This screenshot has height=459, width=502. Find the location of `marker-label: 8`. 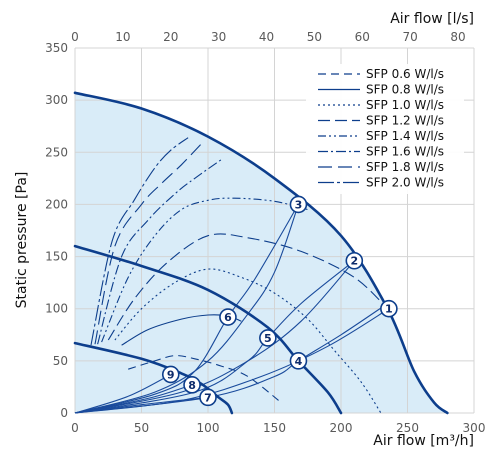

marker-label: 8 is located at coordinates (192, 385).